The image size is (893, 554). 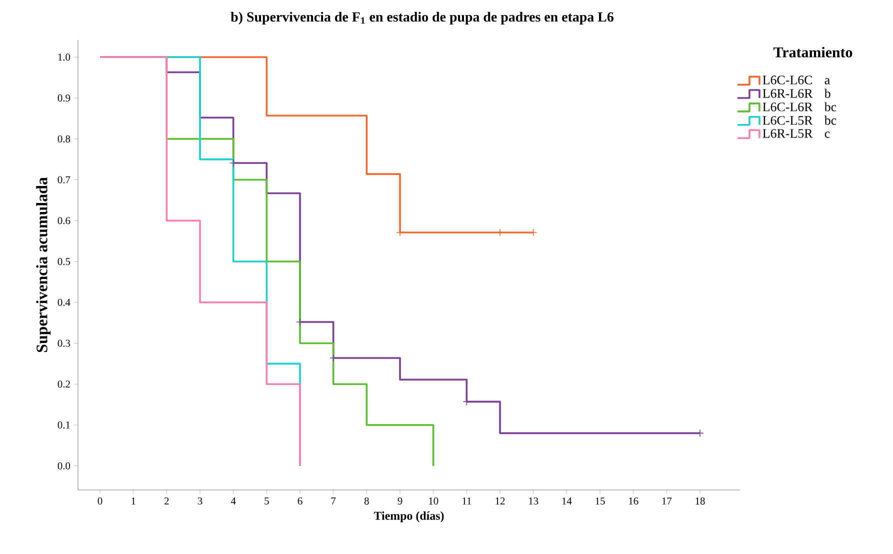 What do you see at coordinates (64, 384) in the screenshot?
I see `y-tick-label: 0.2` at bounding box center [64, 384].